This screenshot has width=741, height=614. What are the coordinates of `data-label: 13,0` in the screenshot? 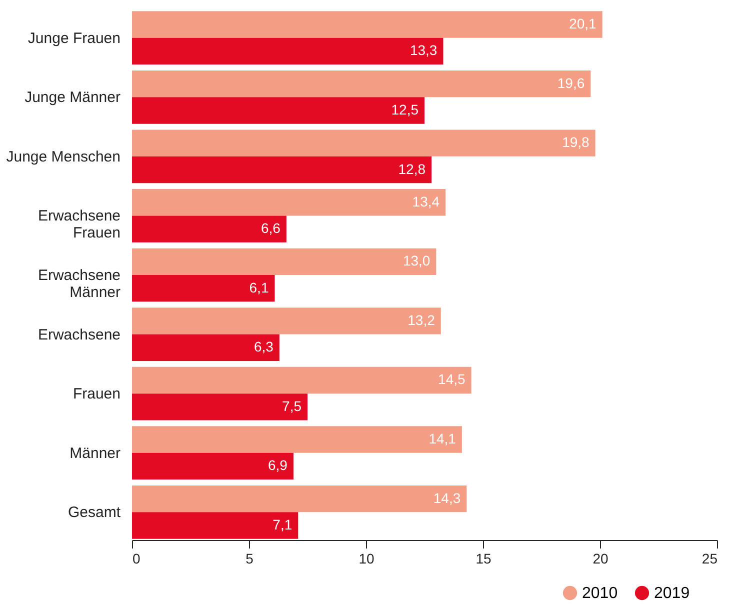 It's located at (416, 260).